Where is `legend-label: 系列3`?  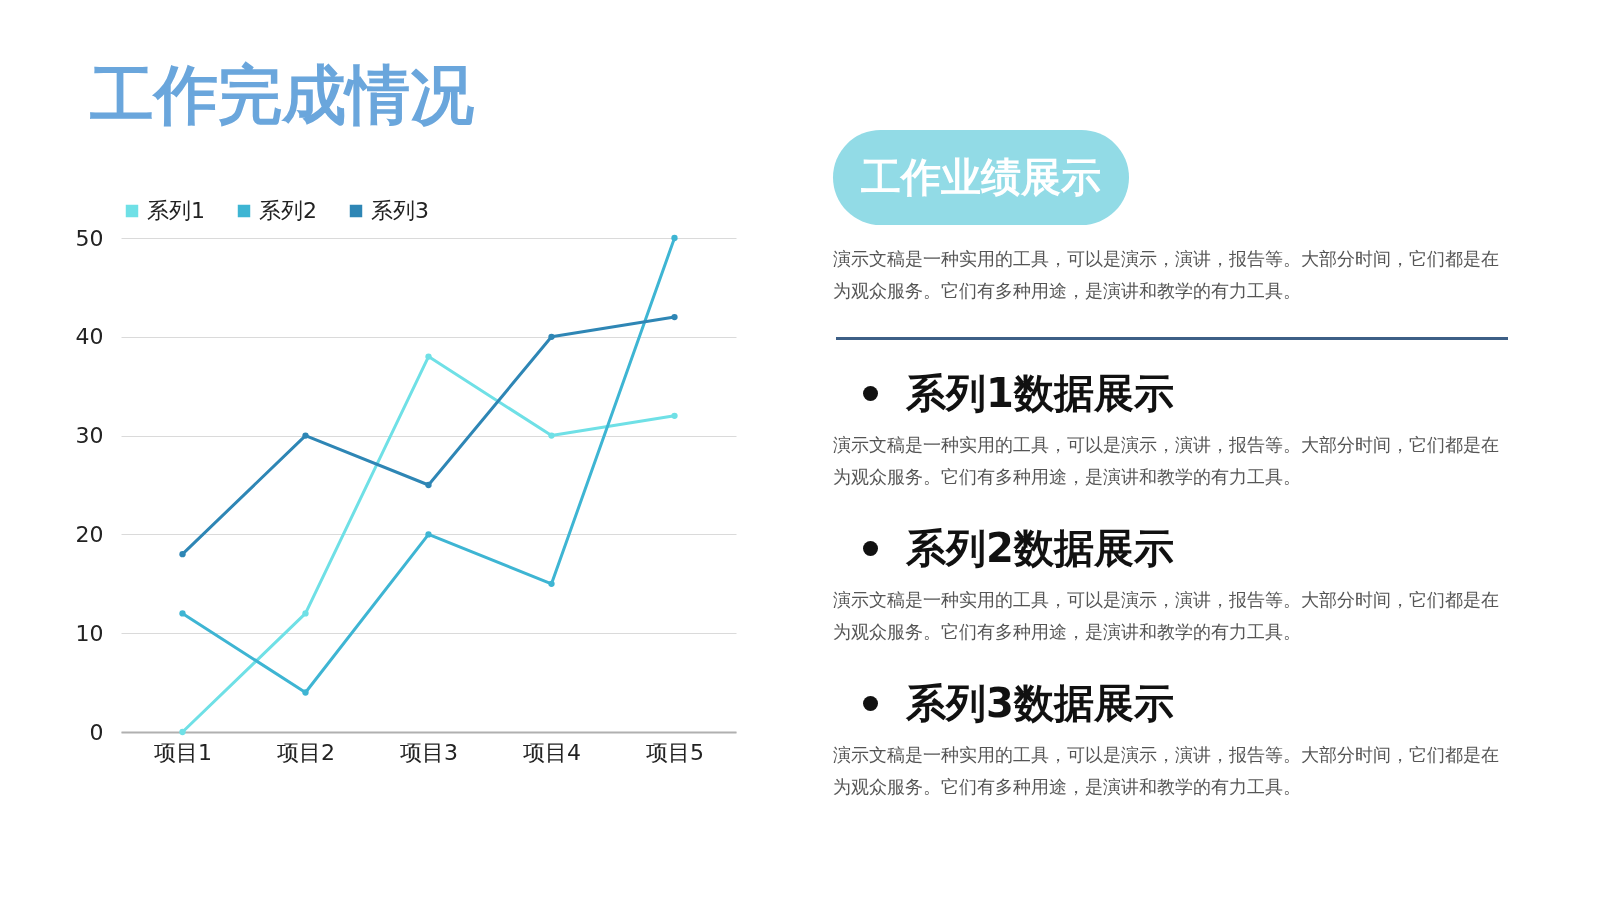
legend-label: 系列3 is located at coordinates (400, 210).